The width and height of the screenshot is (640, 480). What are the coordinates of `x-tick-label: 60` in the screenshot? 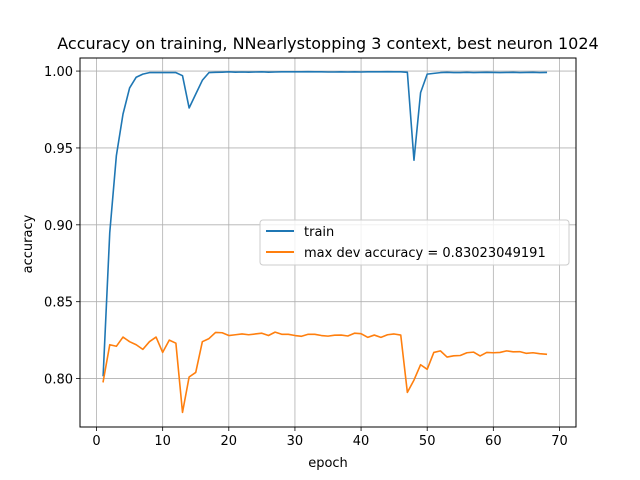 It's located at (493, 441).